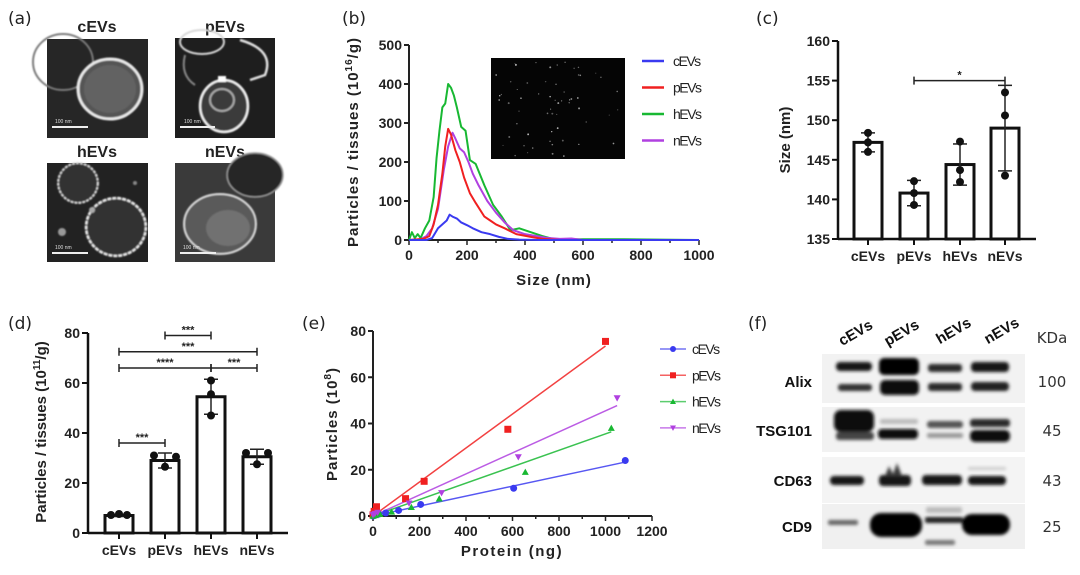 This screenshot has width=1080, height=575. Describe the element at coordinates (706, 375) in the screenshot. I see `chart-e-legend-label: pEVs` at that location.